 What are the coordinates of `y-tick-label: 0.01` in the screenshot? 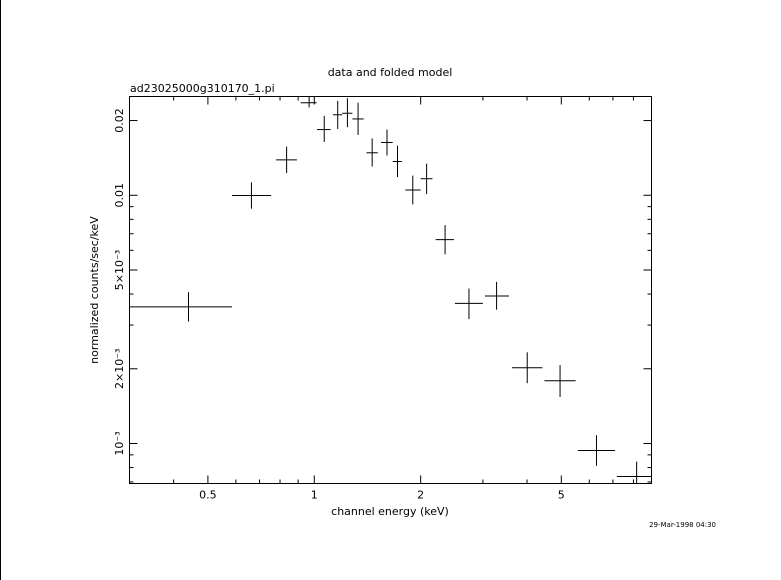 It's located at (119, 195).